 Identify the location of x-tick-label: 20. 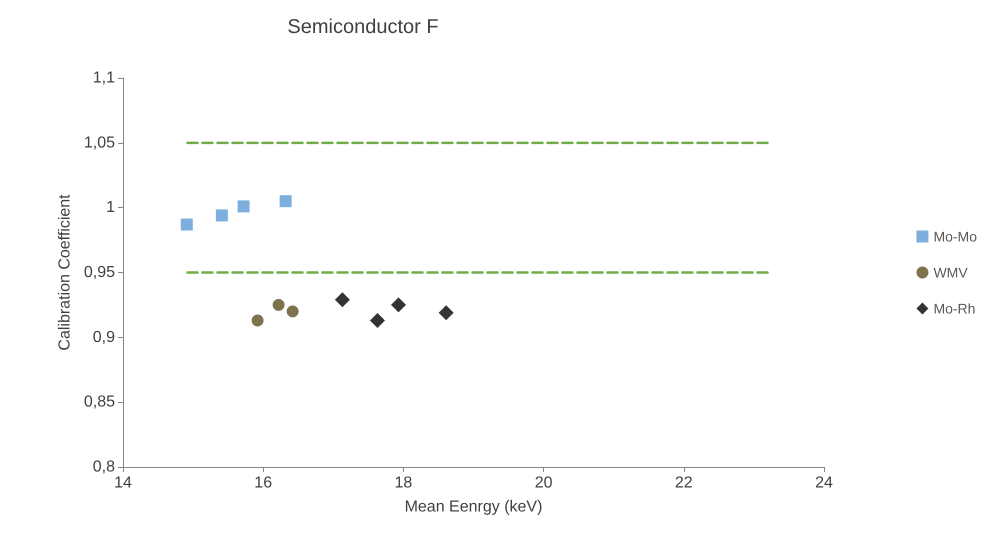
(543, 483).